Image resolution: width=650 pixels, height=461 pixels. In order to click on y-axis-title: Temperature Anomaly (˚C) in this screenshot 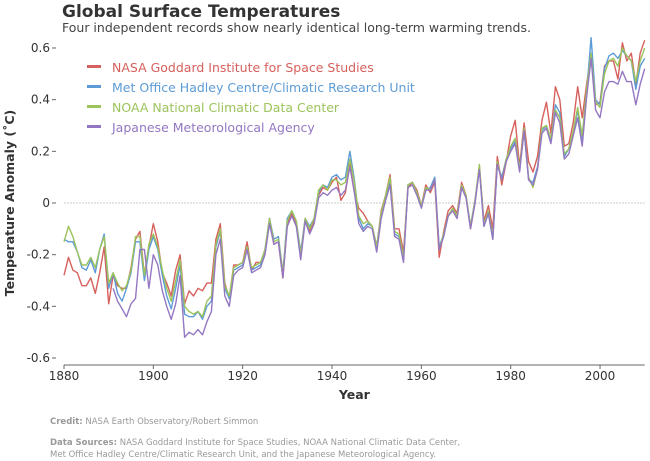, I will do `click(9, 203)`.